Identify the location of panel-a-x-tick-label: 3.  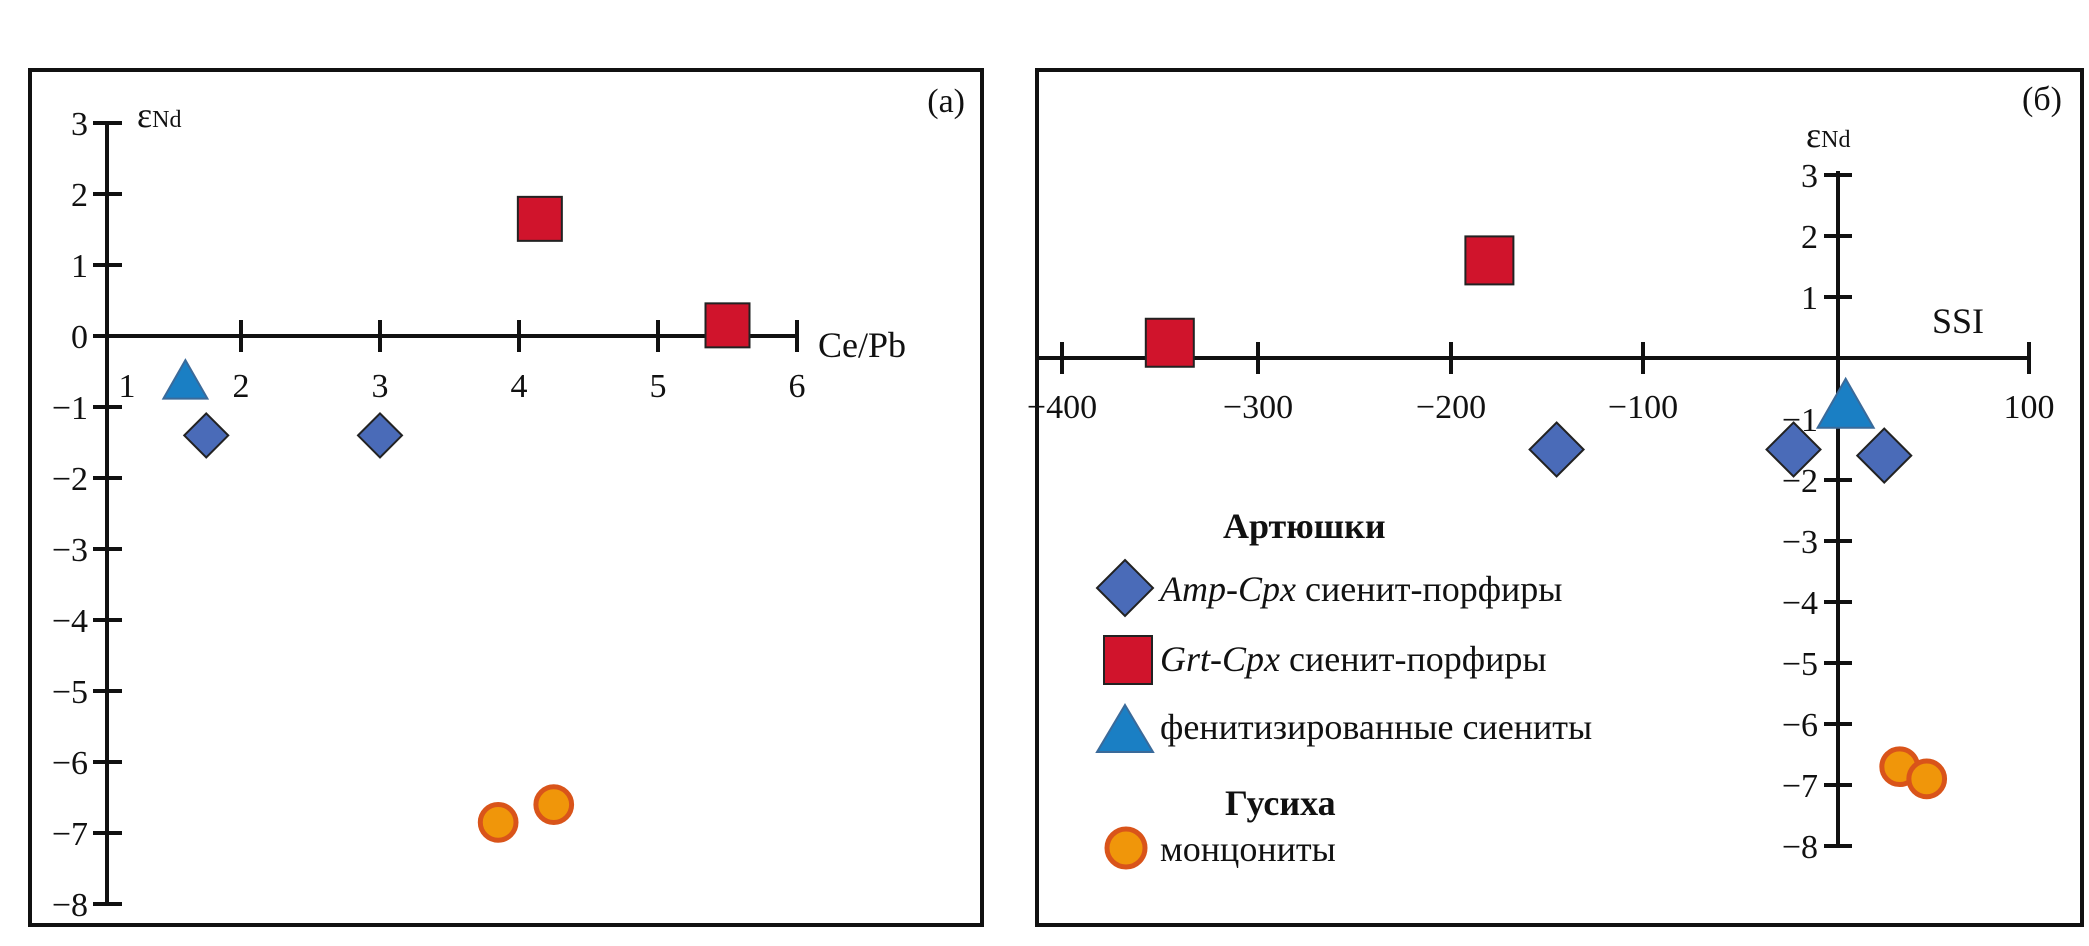
(380, 386).